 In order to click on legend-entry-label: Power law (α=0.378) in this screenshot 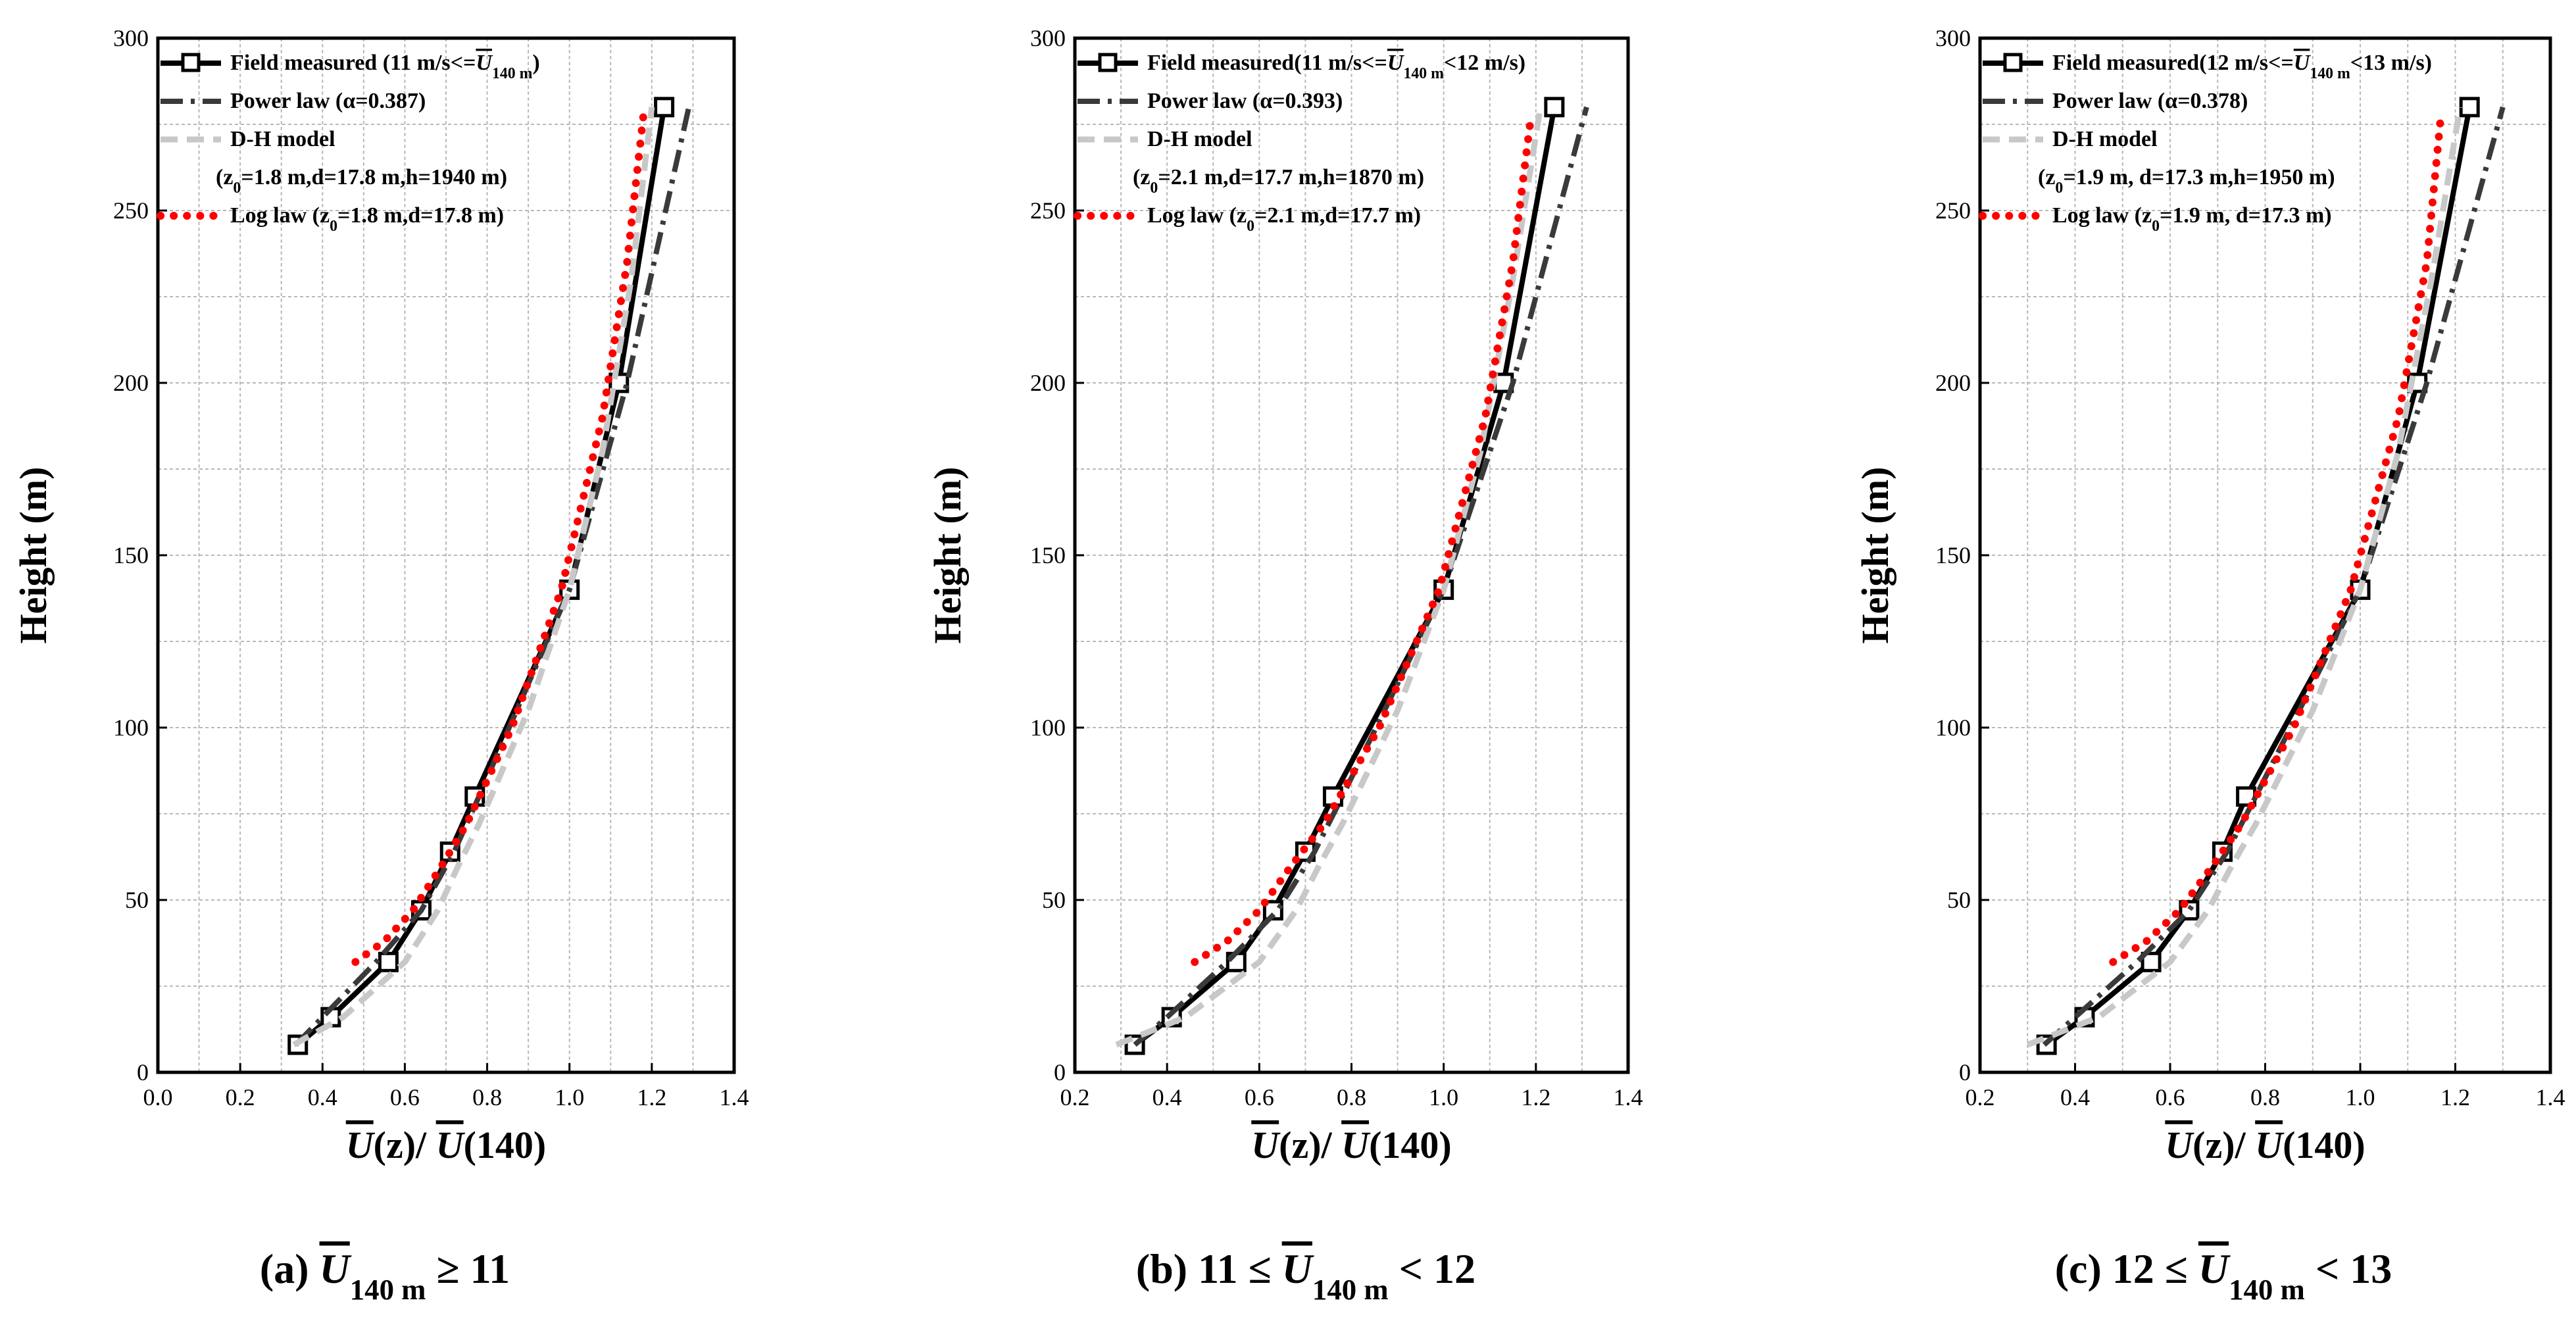, I will do `click(2150, 101)`.